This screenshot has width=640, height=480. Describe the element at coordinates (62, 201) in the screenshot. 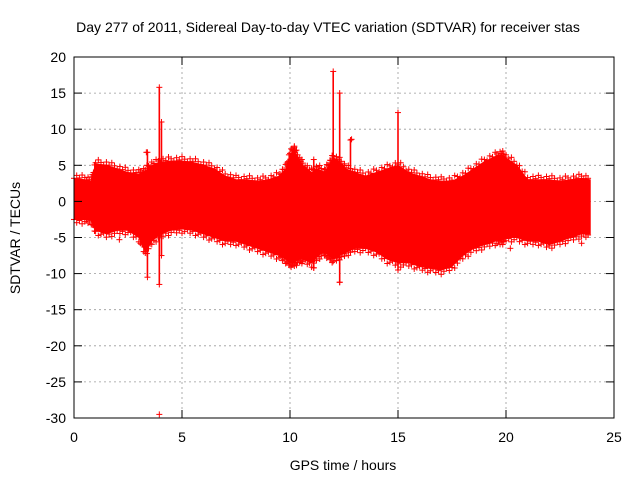

I see `y-tick-label: 0` at that location.